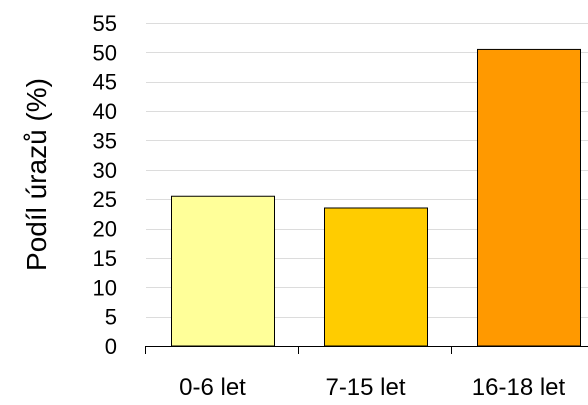 The image size is (588, 405). What do you see at coordinates (519, 387) in the screenshot?
I see `x-tick-label: 16-18 let` at bounding box center [519, 387].